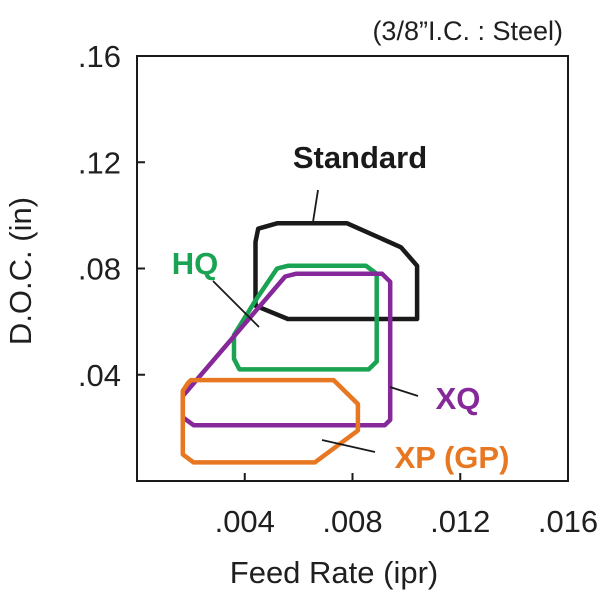 The image size is (600, 600). What do you see at coordinates (360, 157) in the screenshot?
I see `region-label-standard: Standard` at bounding box center [360, 157].